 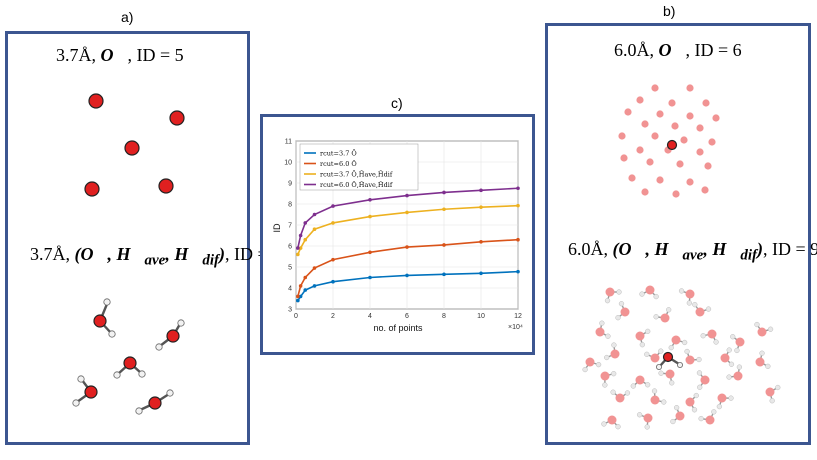 I want to click on x-tick-label: 6, so click(x=407, y=316).